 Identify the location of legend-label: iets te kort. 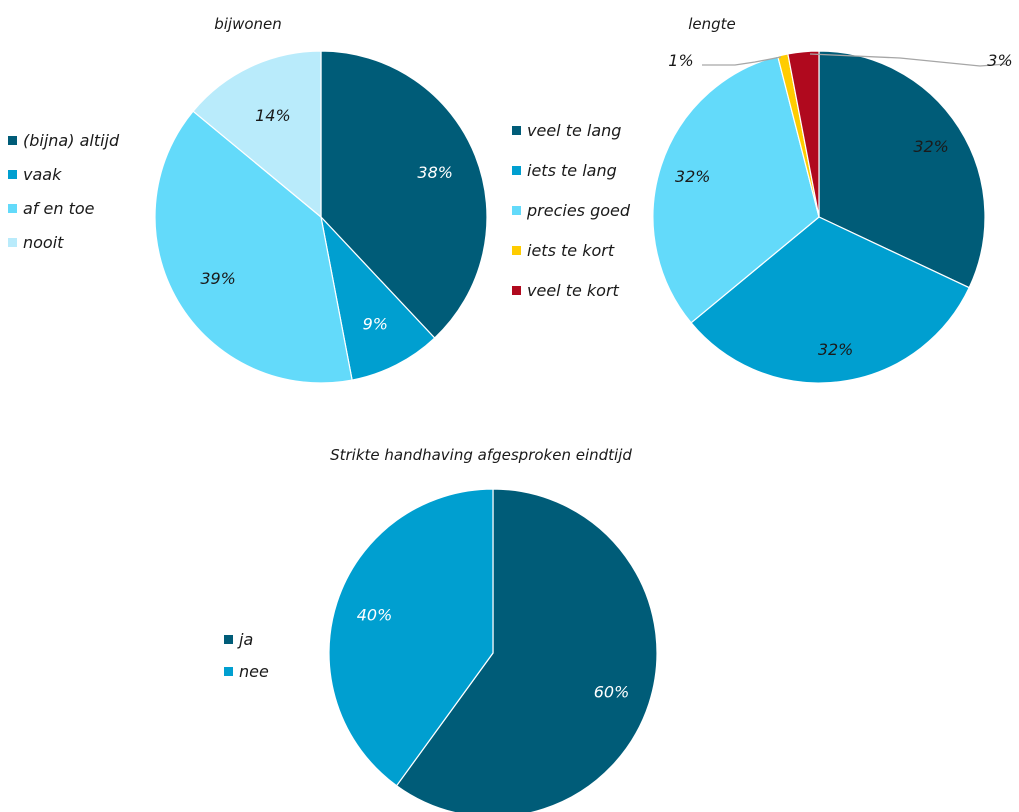
(571, 250).